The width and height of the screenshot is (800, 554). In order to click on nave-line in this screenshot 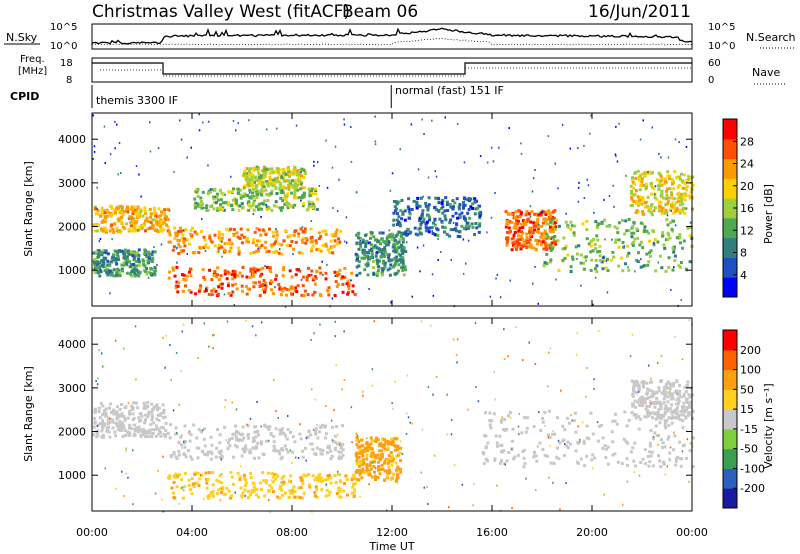, I will do `click(396, 72)`.